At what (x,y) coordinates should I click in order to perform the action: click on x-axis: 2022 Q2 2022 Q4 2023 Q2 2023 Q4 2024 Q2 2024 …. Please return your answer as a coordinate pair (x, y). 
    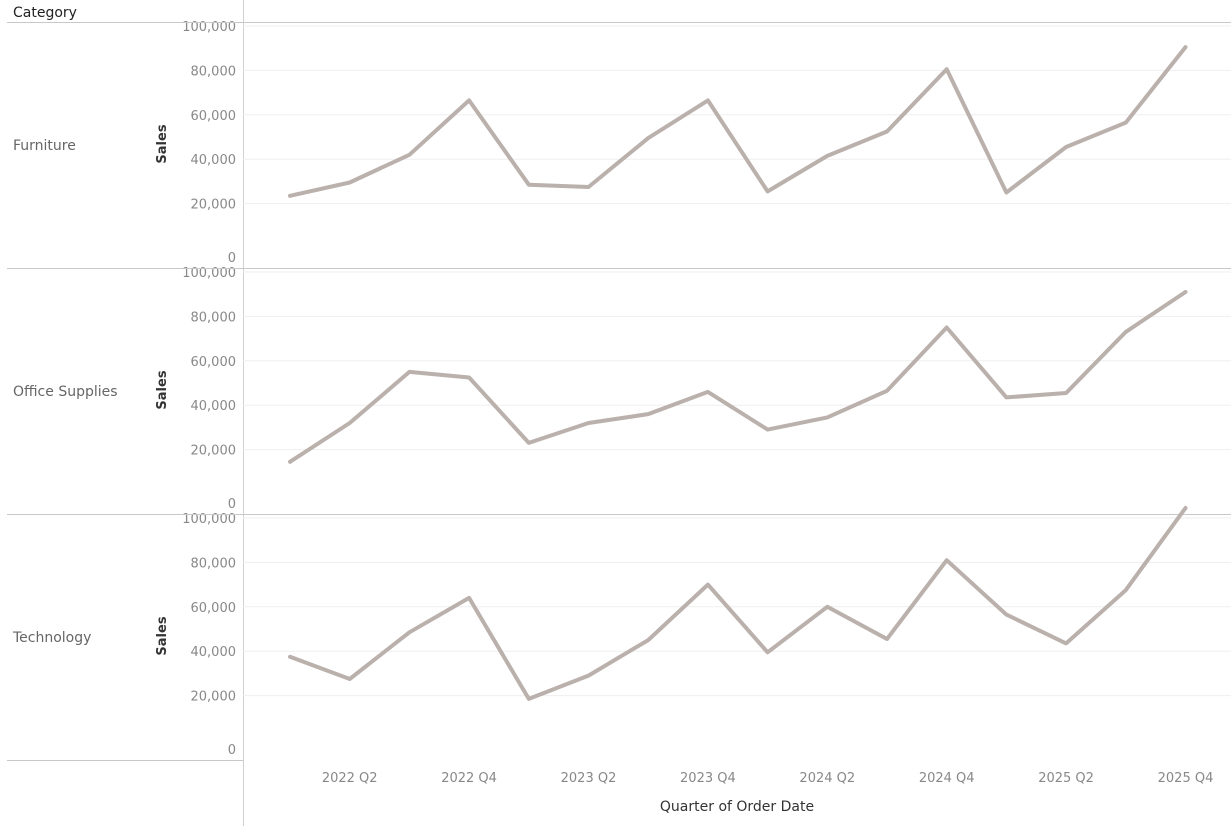
    Looking at the image, I should click on (768, 778).